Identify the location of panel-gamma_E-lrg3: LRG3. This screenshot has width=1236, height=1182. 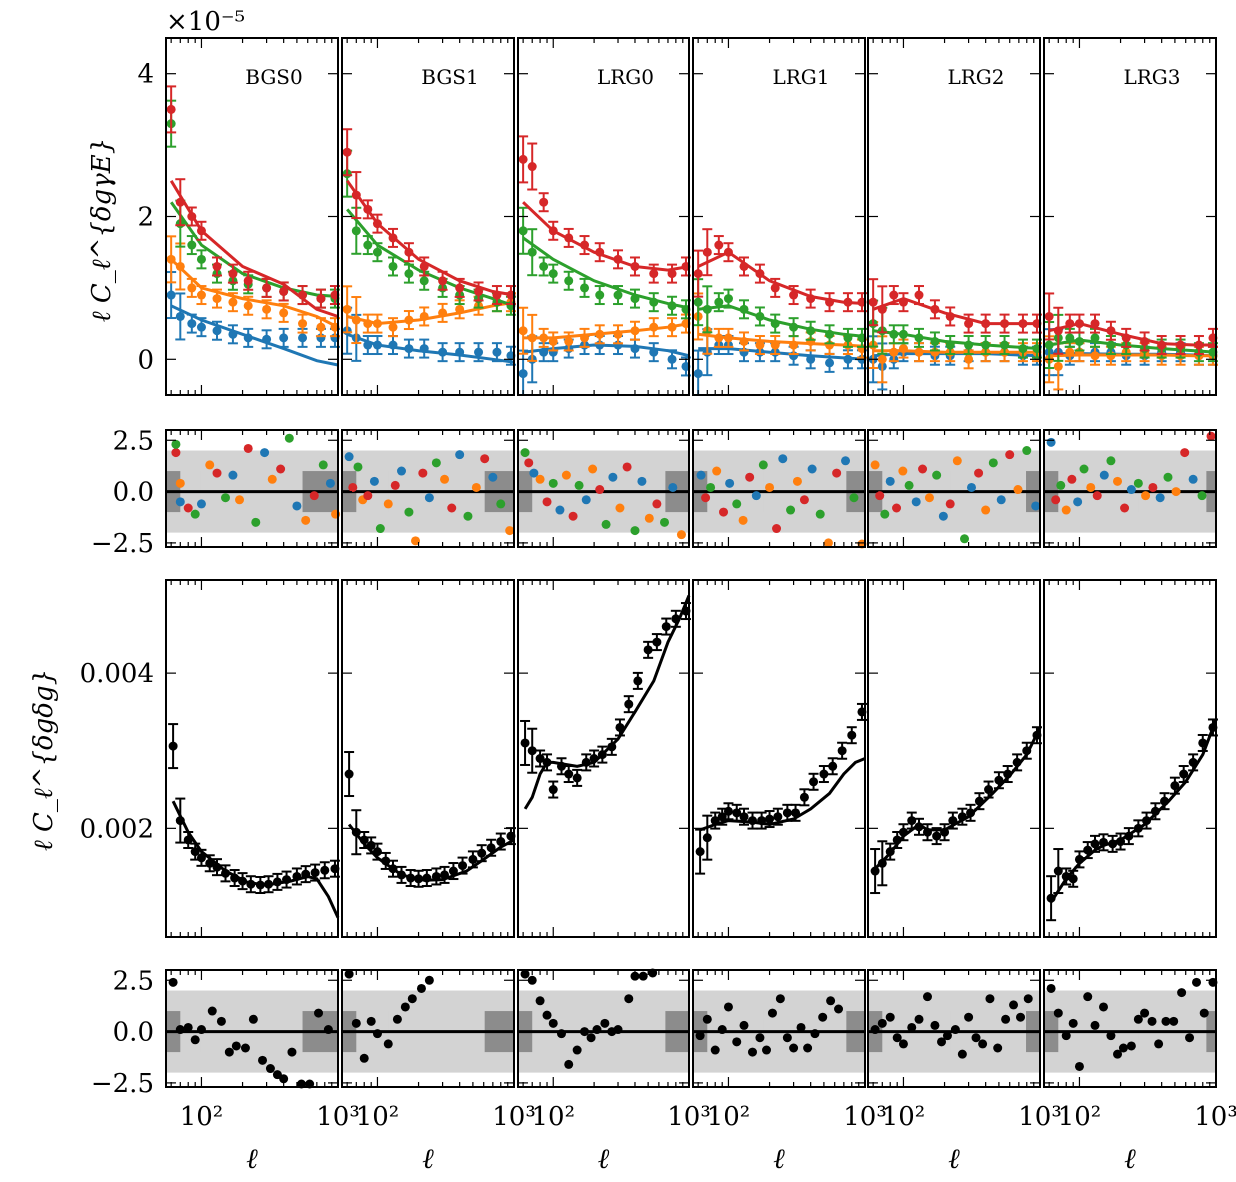
(1130, 216).